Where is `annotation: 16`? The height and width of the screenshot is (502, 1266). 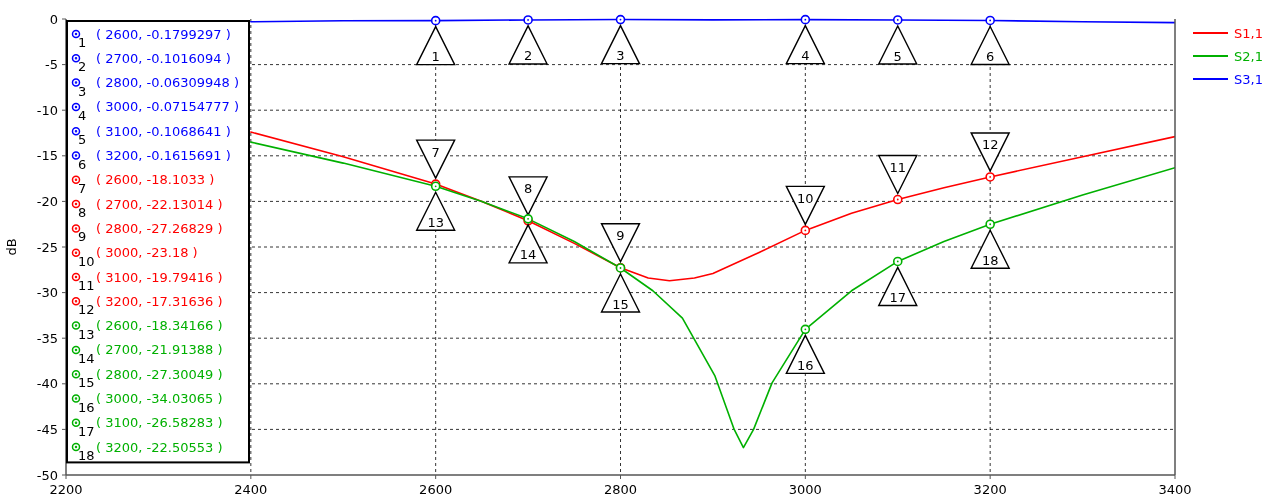 annotation: 16 is located at coordinates (805, 365).